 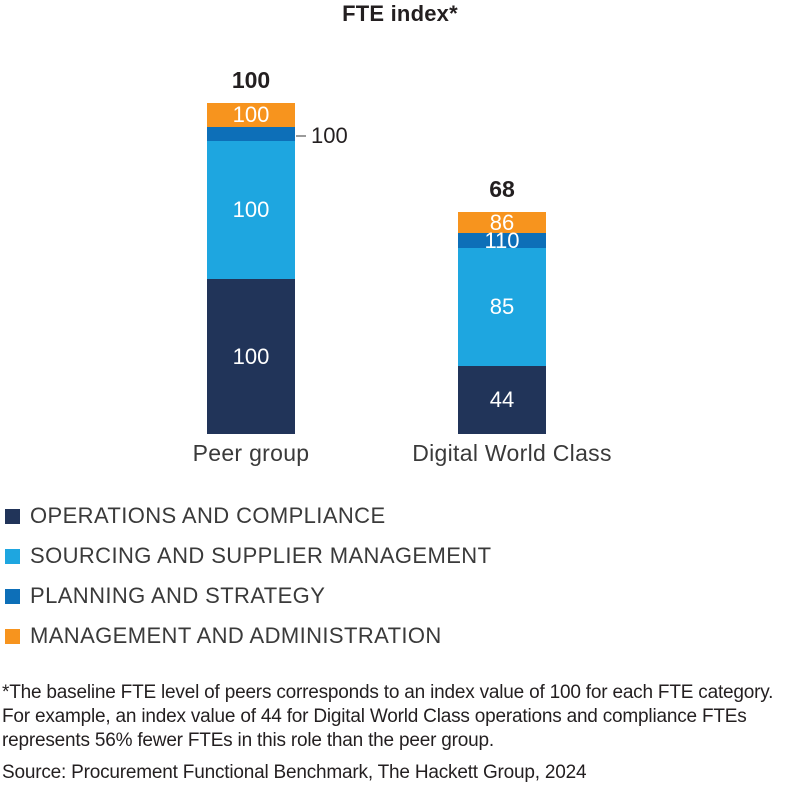 What do you see at coordinates (208, 515) in the screenshot?
I see `legend-label: OPERATIONS AND COMPLIANCE` at bounding box center [208, 515].